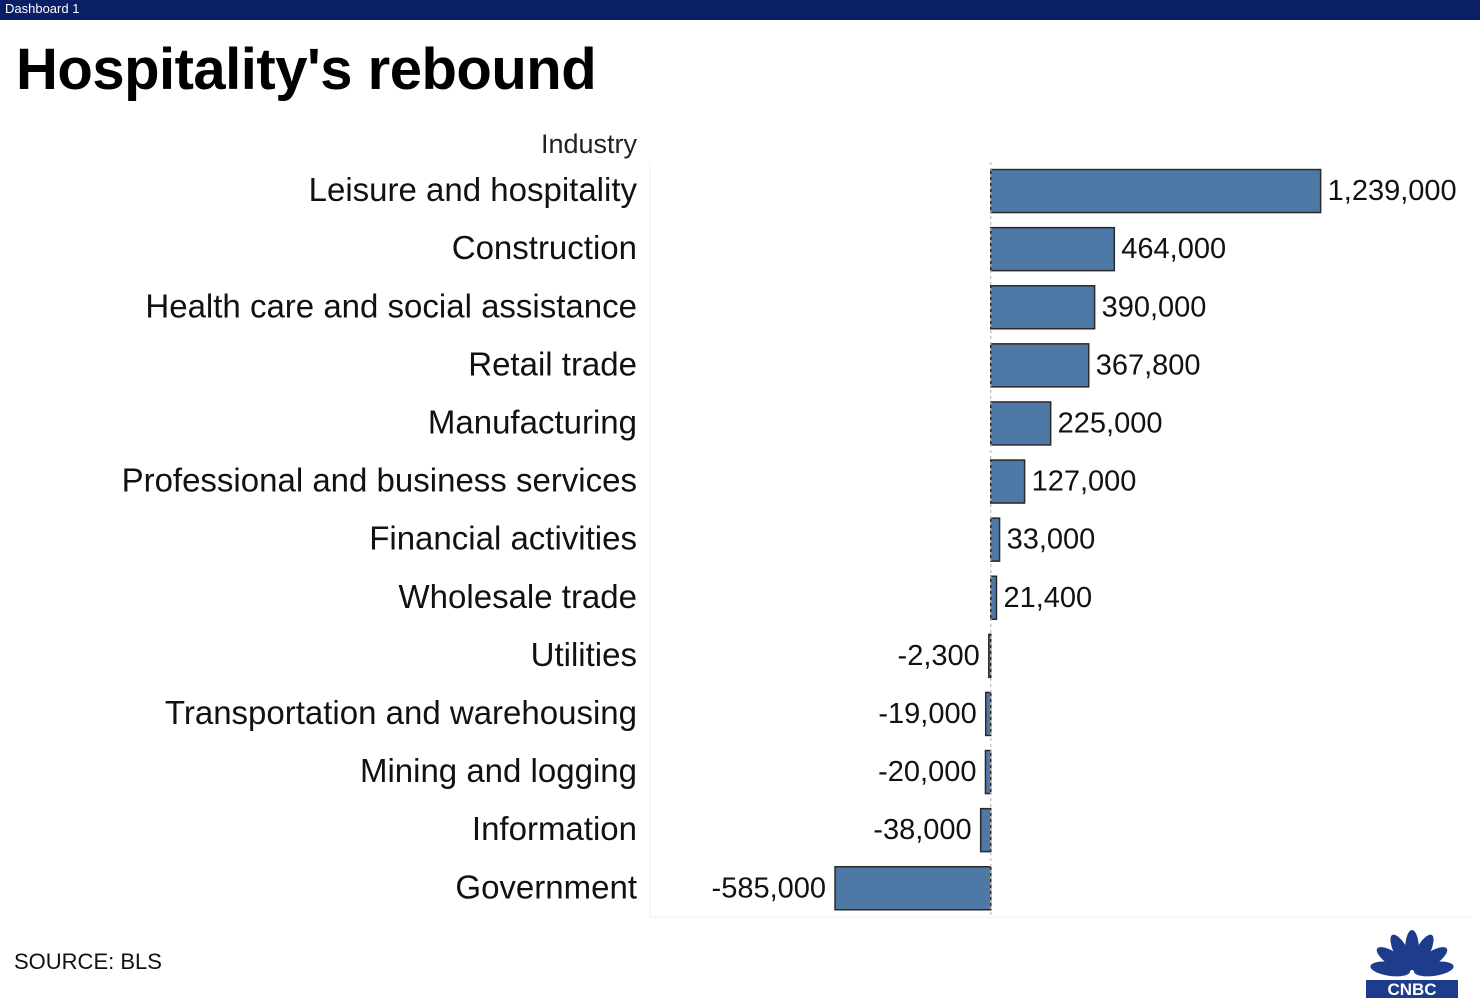 The image size is (1480, 1000). Describe the element at coordinates (1154, 307) in the screenshot. I see `data-label: 390,000` at that location.